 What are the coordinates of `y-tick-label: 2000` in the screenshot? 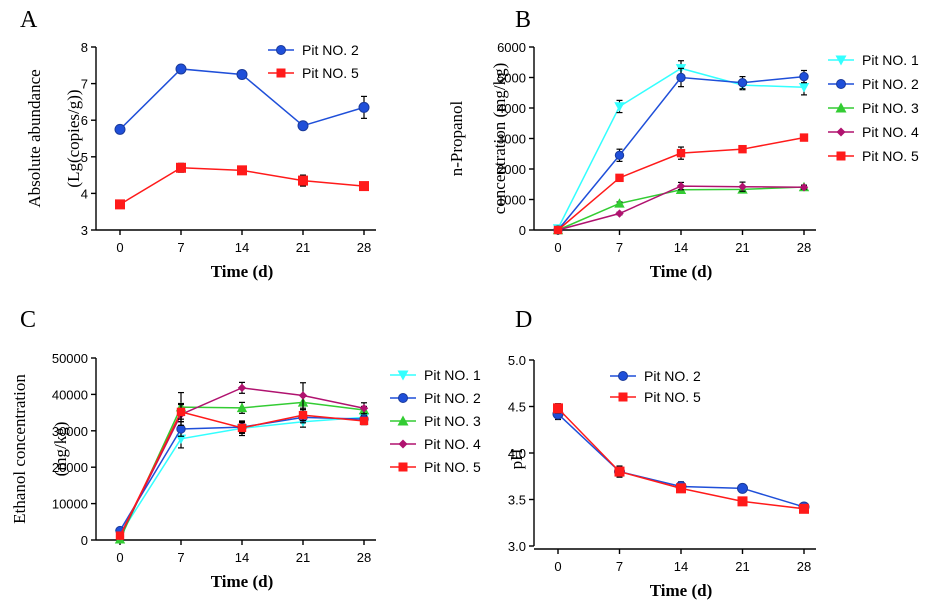 It's located at (511, 169).